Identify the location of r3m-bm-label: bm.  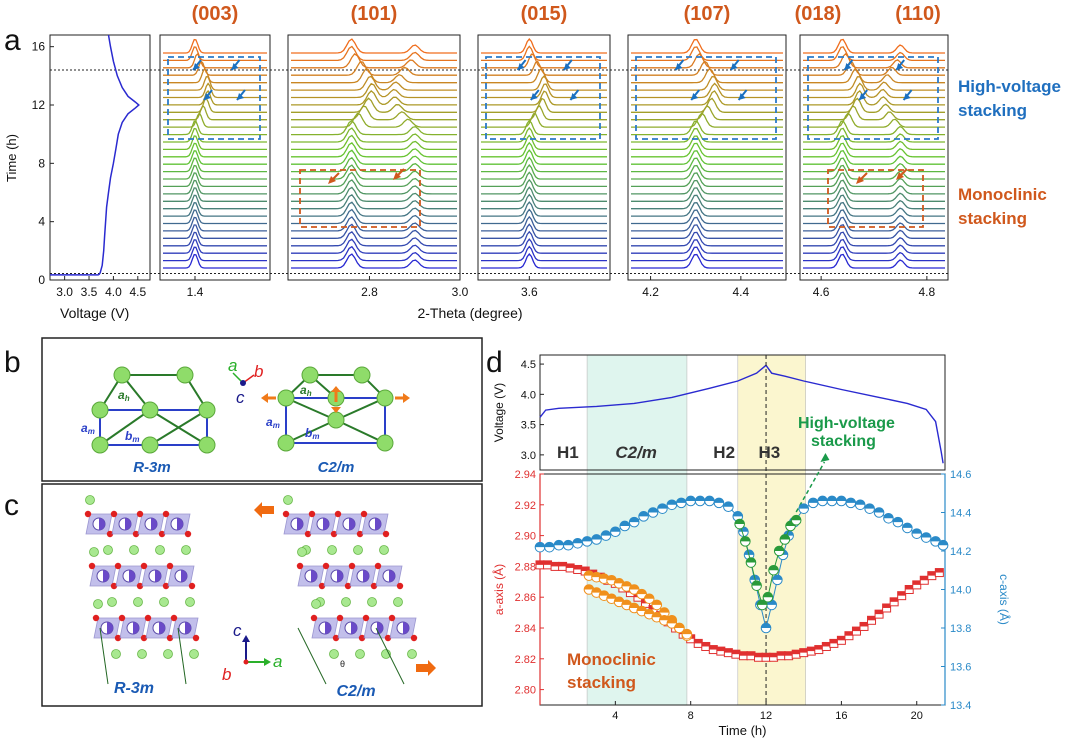
(132, 436).